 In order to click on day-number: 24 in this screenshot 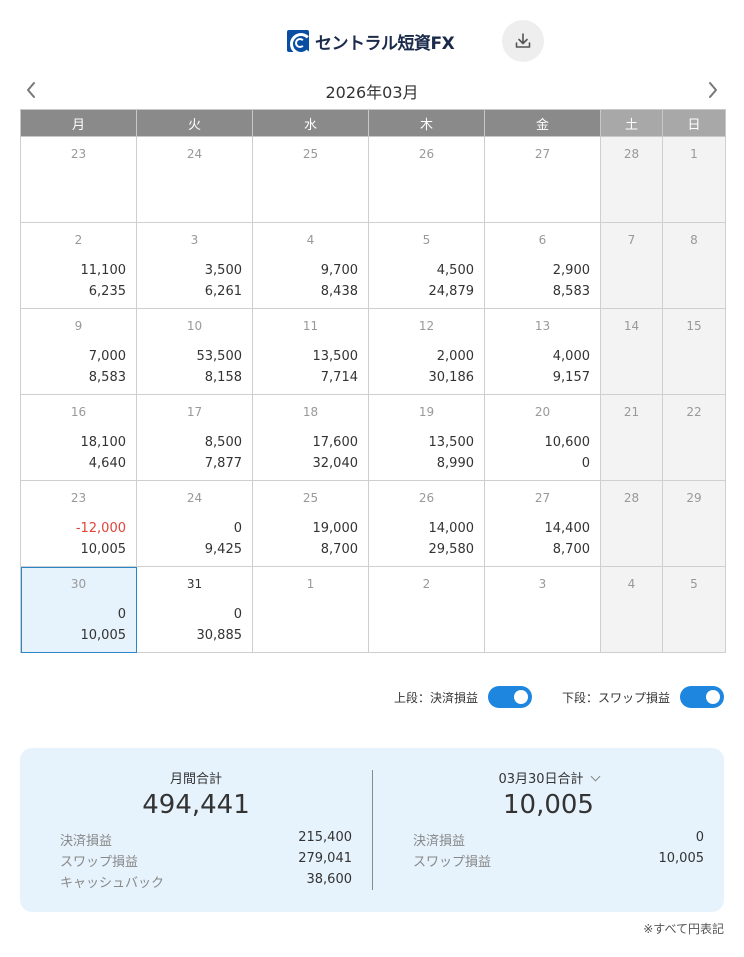, I will do `click(194, 154)`.